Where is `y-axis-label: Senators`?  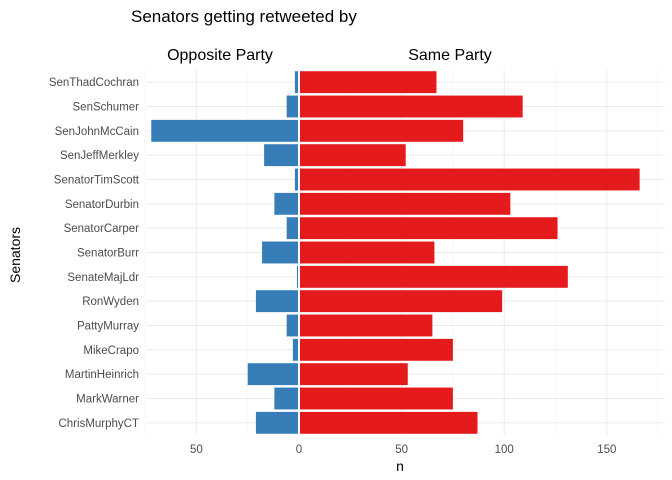
y-axis-label: Senators is located at coordinates (15, 255).